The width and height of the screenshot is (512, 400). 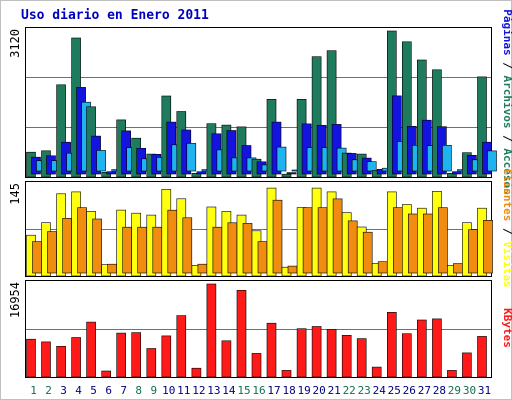 What do you see at coordinates (123, 390) in the screenshot?
I see `day-label-7: 7` at bounding box center [123, 390].